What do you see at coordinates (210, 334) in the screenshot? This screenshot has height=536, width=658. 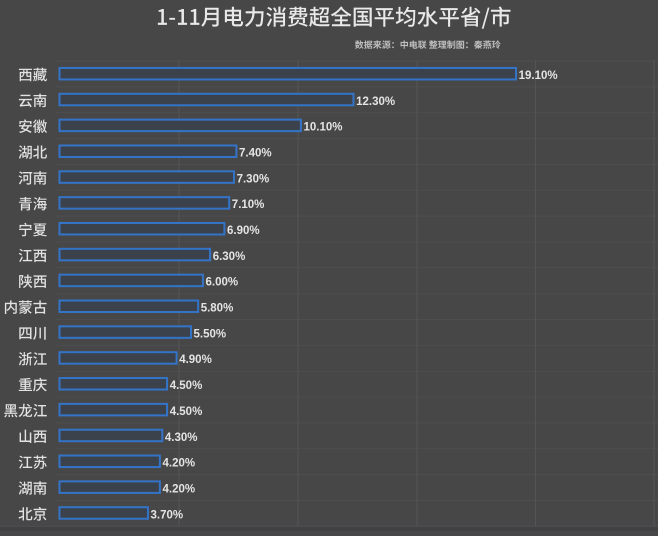 I see `svg-text: 5.50%` at bounding box center [210, 334].